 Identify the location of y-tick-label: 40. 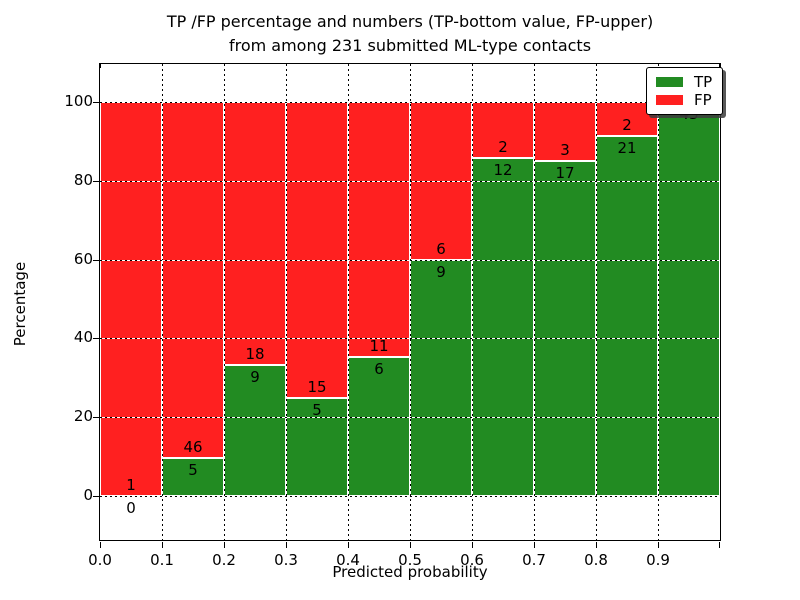
(83, 337).